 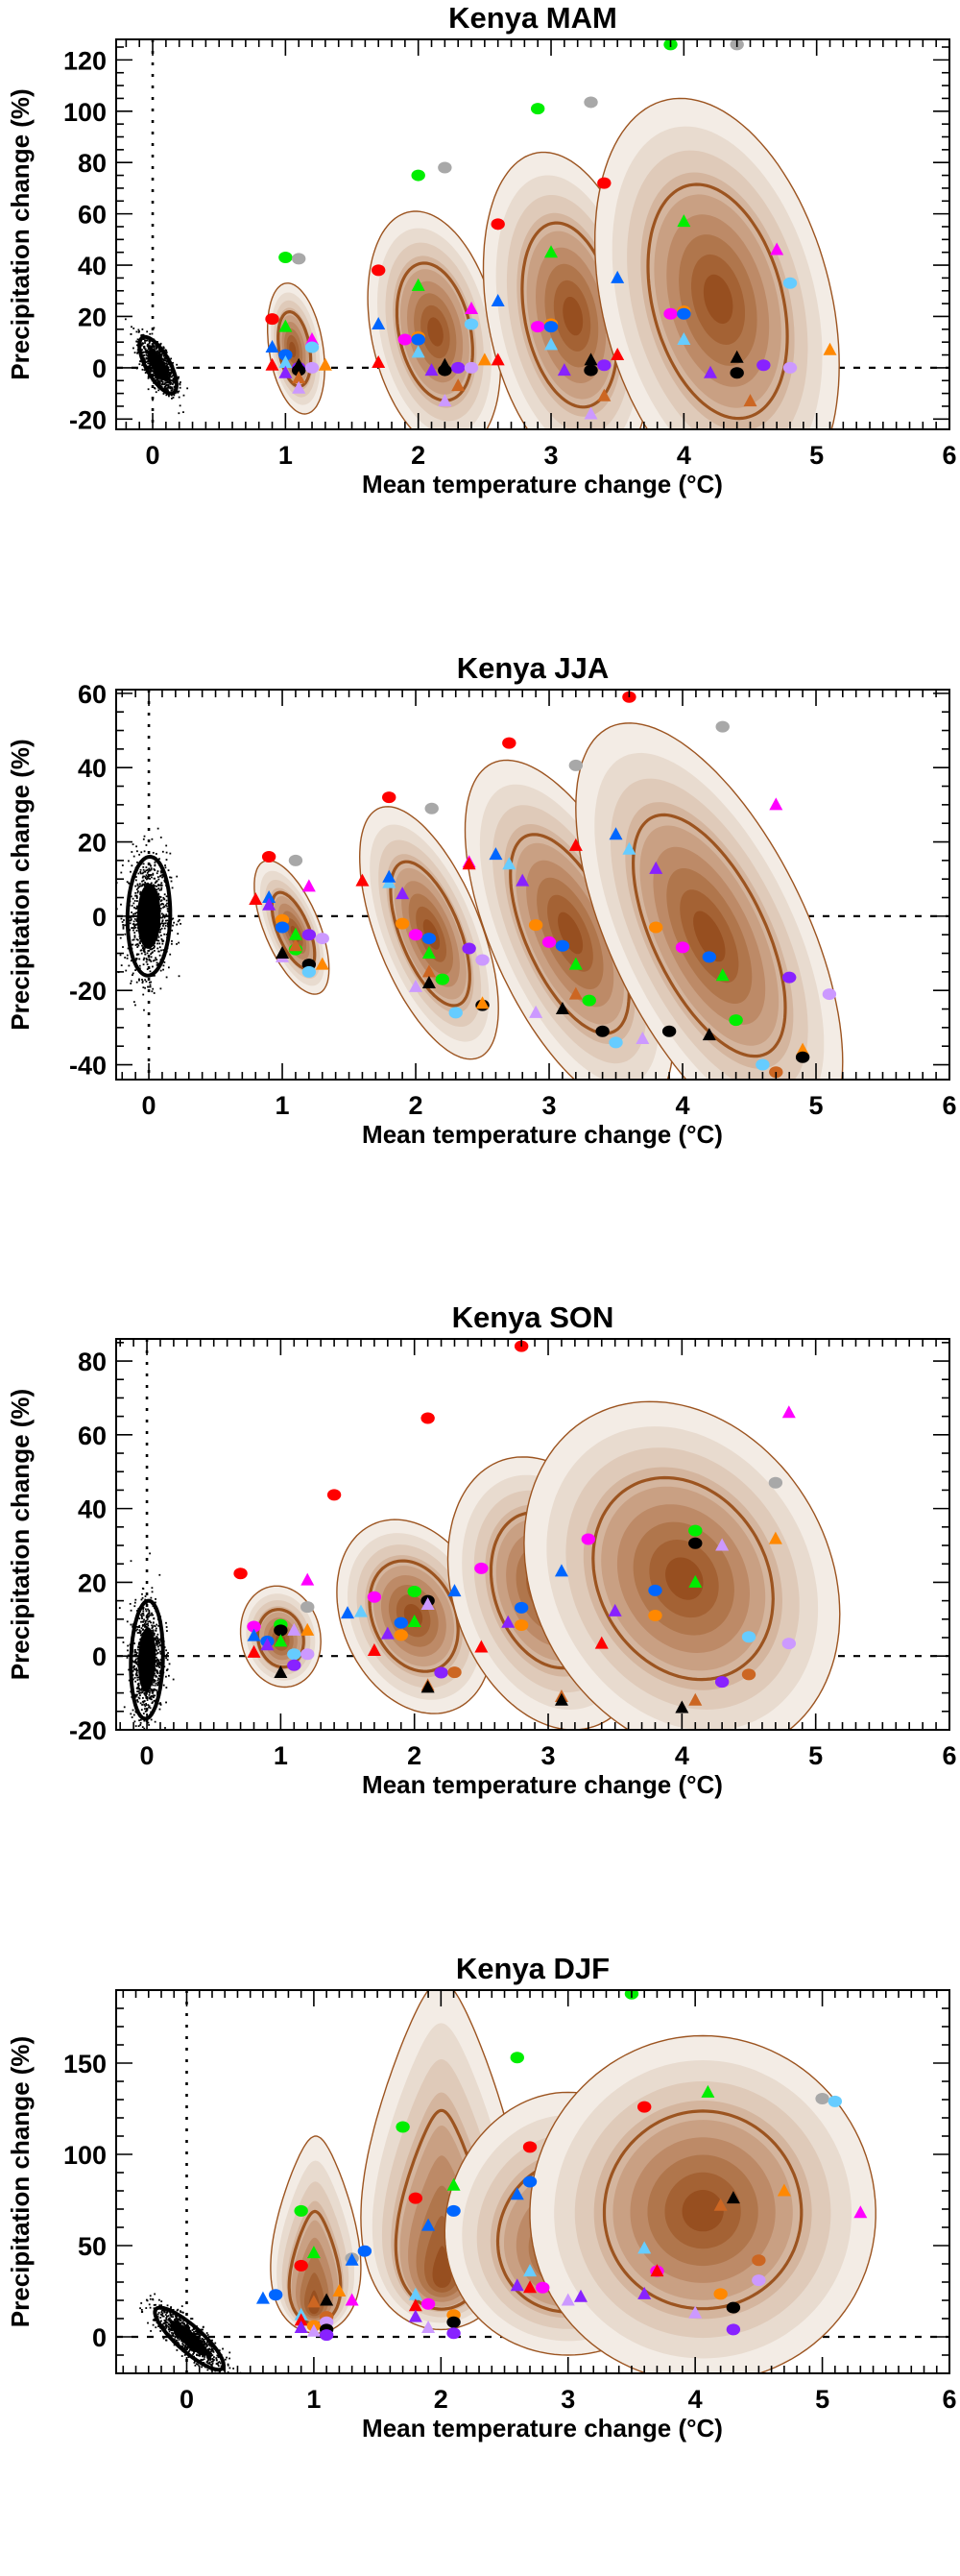 I want to click on variability-outer-contour, so click(x=189, y=2338).